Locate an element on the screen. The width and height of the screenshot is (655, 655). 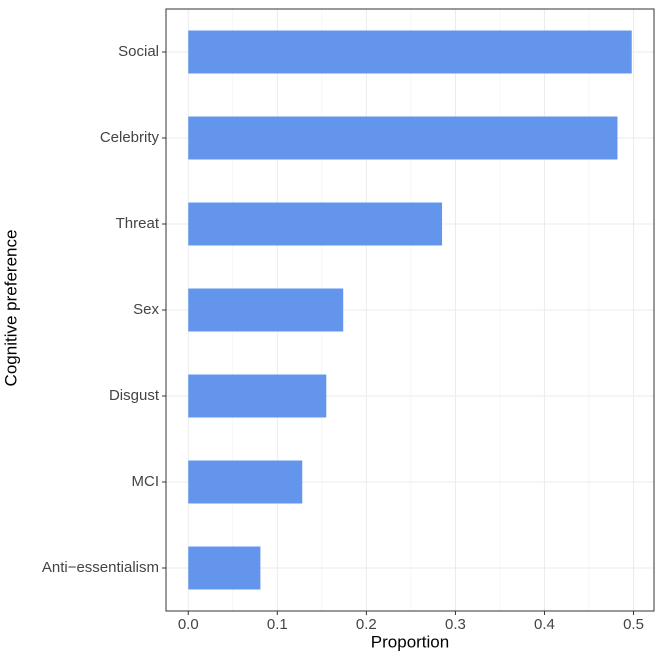
x-axis-title: Proportion is located at coordinates (410, 641).